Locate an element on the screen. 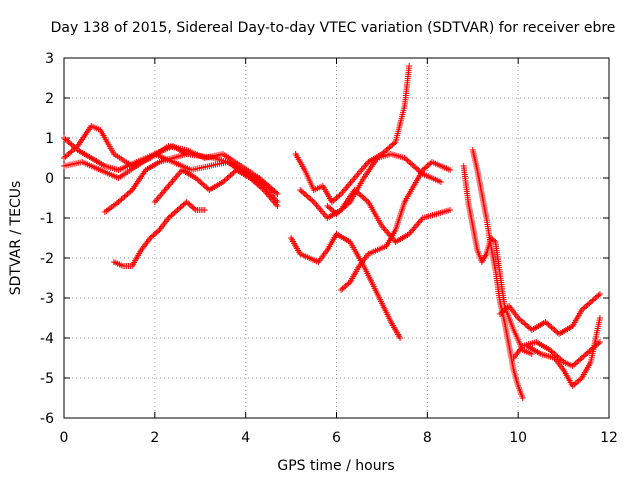  x-tick-label: 12 is located at coordinates (609, 438).